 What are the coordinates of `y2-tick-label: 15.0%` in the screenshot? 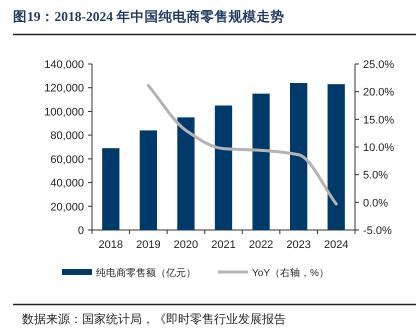 It's located at (378, 120).